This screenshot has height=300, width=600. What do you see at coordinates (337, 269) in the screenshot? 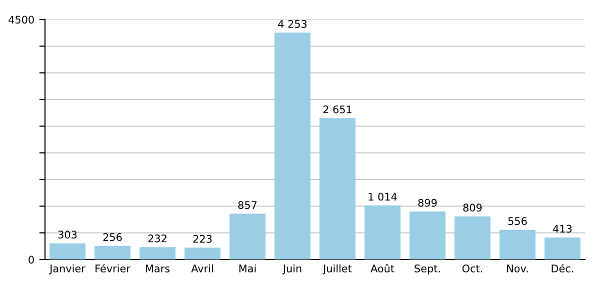
I see `x-tick-label: Juillet` at bounding box center [337, 269].